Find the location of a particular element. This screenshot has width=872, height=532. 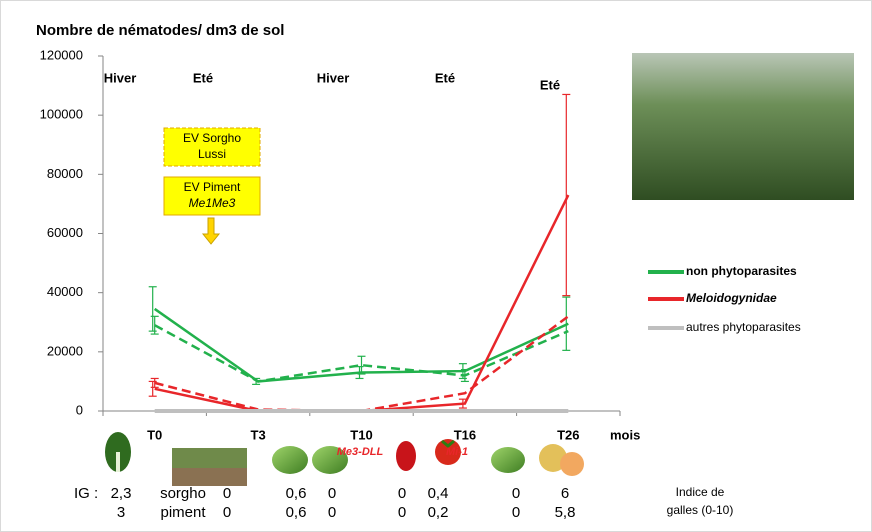

gall-value: 0,4 is located at coordinates (438, 493).